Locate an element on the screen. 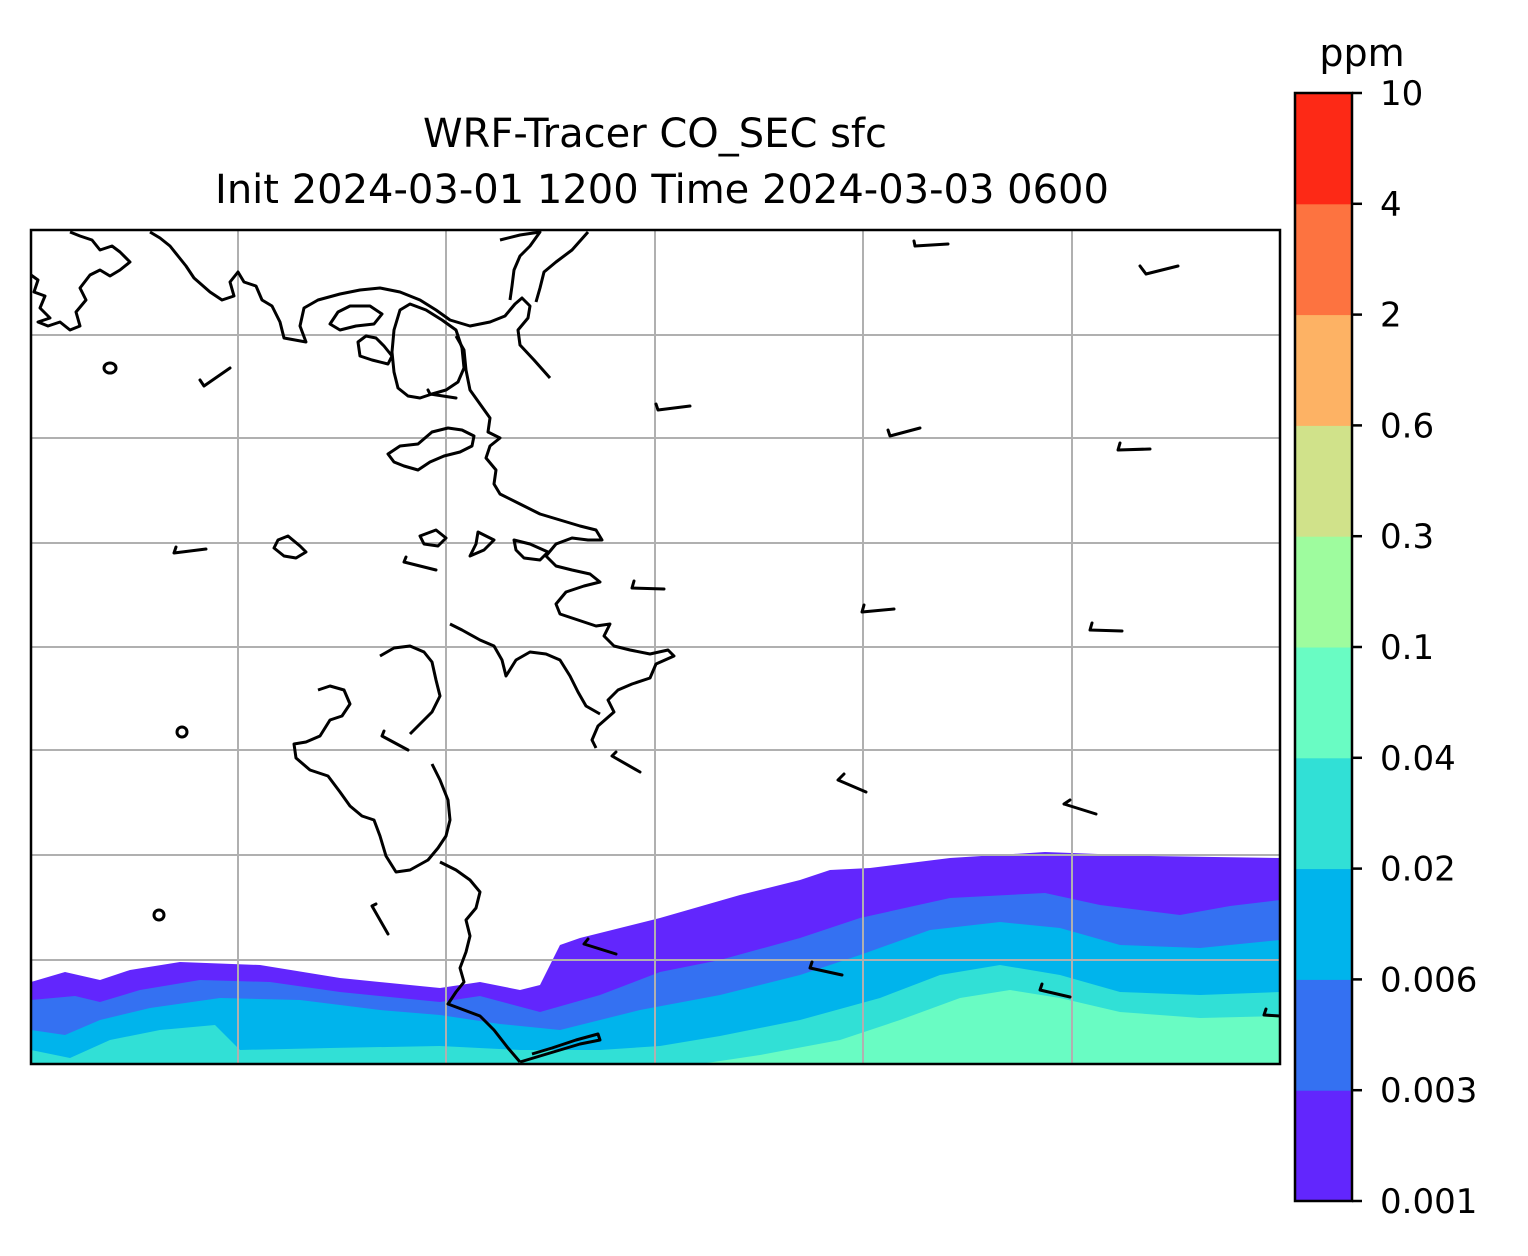  colorbar-tick-label: 0.003 is located at coordinates (1428, 1091).